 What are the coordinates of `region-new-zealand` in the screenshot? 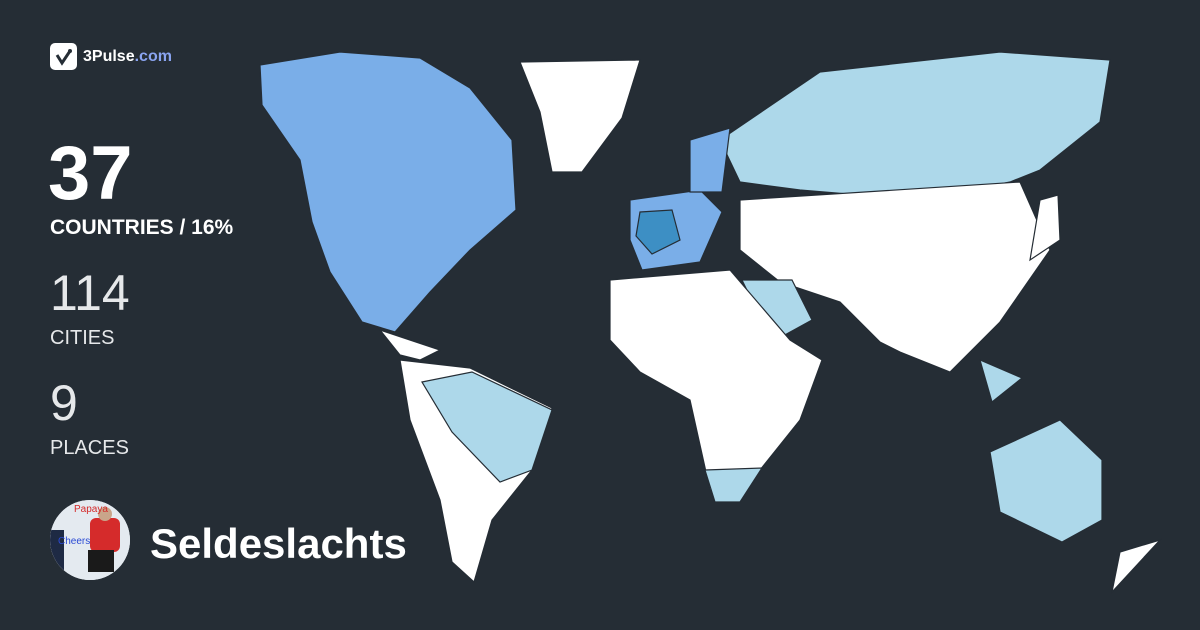 It's located at (1136, 566).